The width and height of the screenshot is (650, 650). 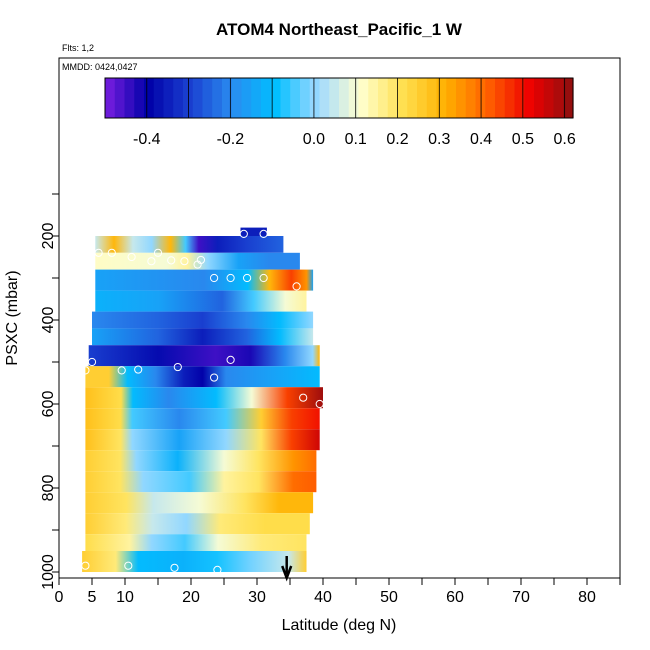 I want to click on x-tick-label: 0, so click(x=59, y=597).